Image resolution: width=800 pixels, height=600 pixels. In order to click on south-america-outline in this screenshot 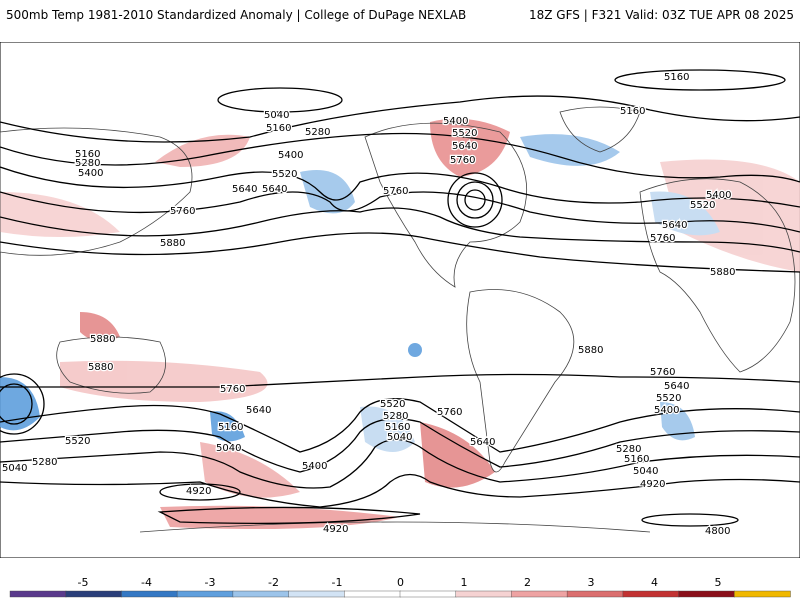, I will do `click(520, 381)`.